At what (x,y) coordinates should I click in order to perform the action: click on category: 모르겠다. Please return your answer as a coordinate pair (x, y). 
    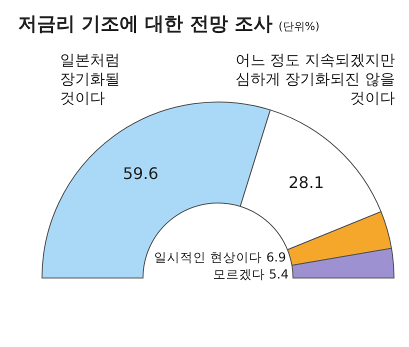
    Looking at the image, I should click on (238, 274).